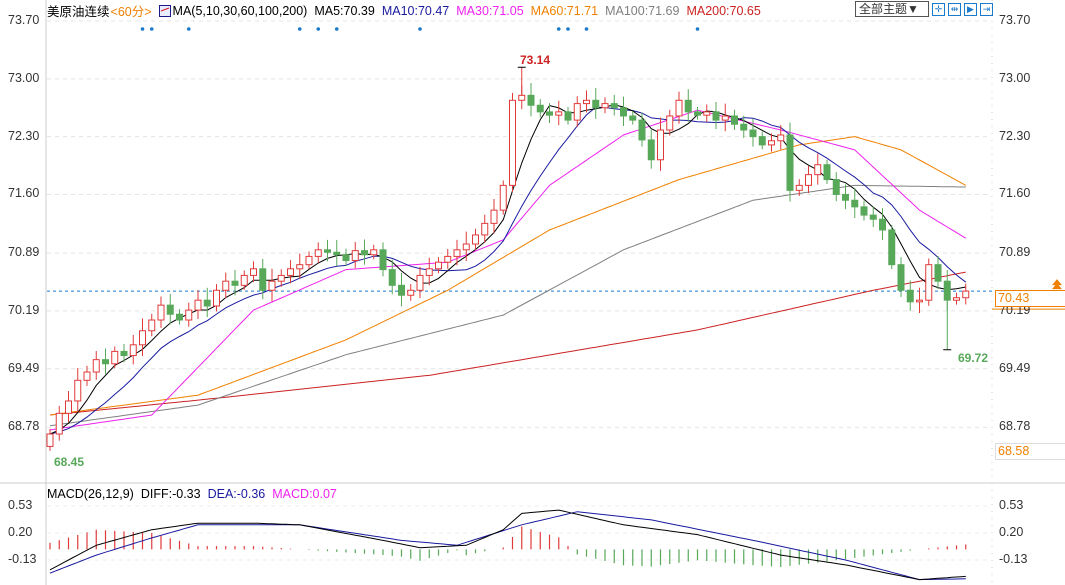 This screenshot has height=585, width=1065. I want to click on range-icon: ⇹, so click(954, 9).